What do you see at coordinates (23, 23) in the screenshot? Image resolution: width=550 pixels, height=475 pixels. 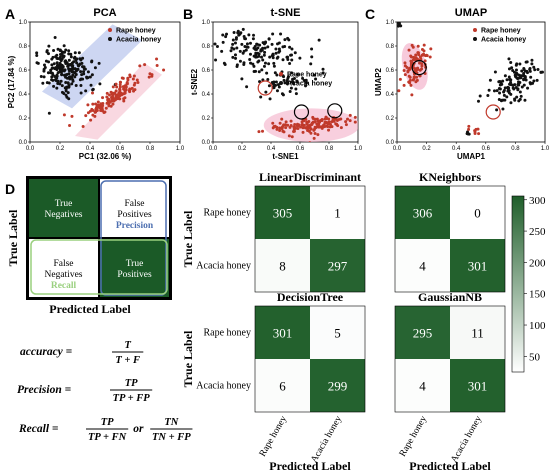 I see `y-tick-label: 1.0` at bounding box center [23, 23].